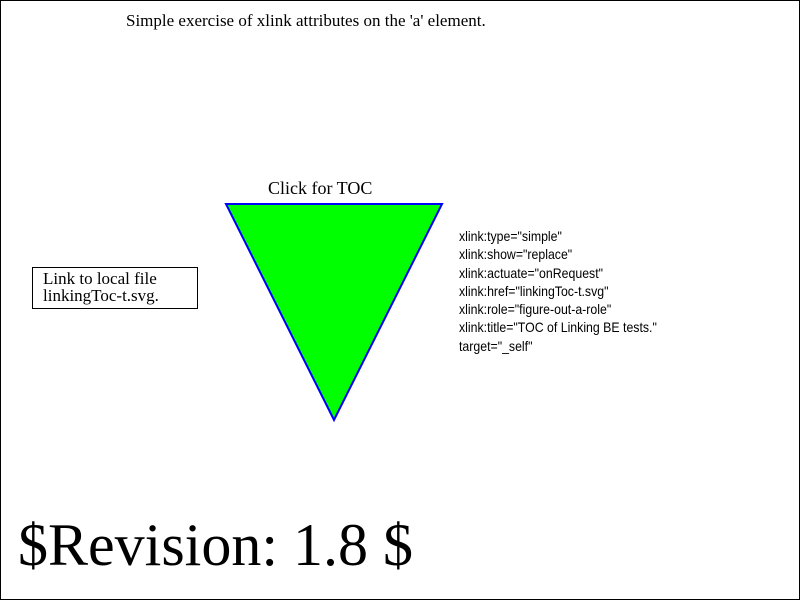  What do you see at coordinates (534, 290) in the screenshot?
I see `attribute-href: xlink:href="linkingToc-t.svg"` at bounding box center [534, 290].